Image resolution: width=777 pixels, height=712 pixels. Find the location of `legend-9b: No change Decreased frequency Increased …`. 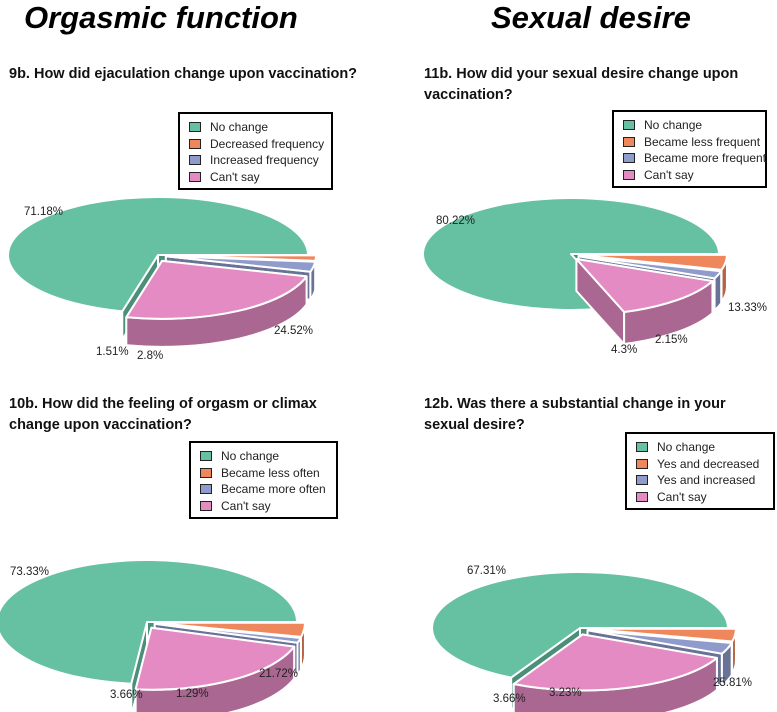

legend-9b: No change Decreased frequency Increased … is located at coordinates (255, 151).